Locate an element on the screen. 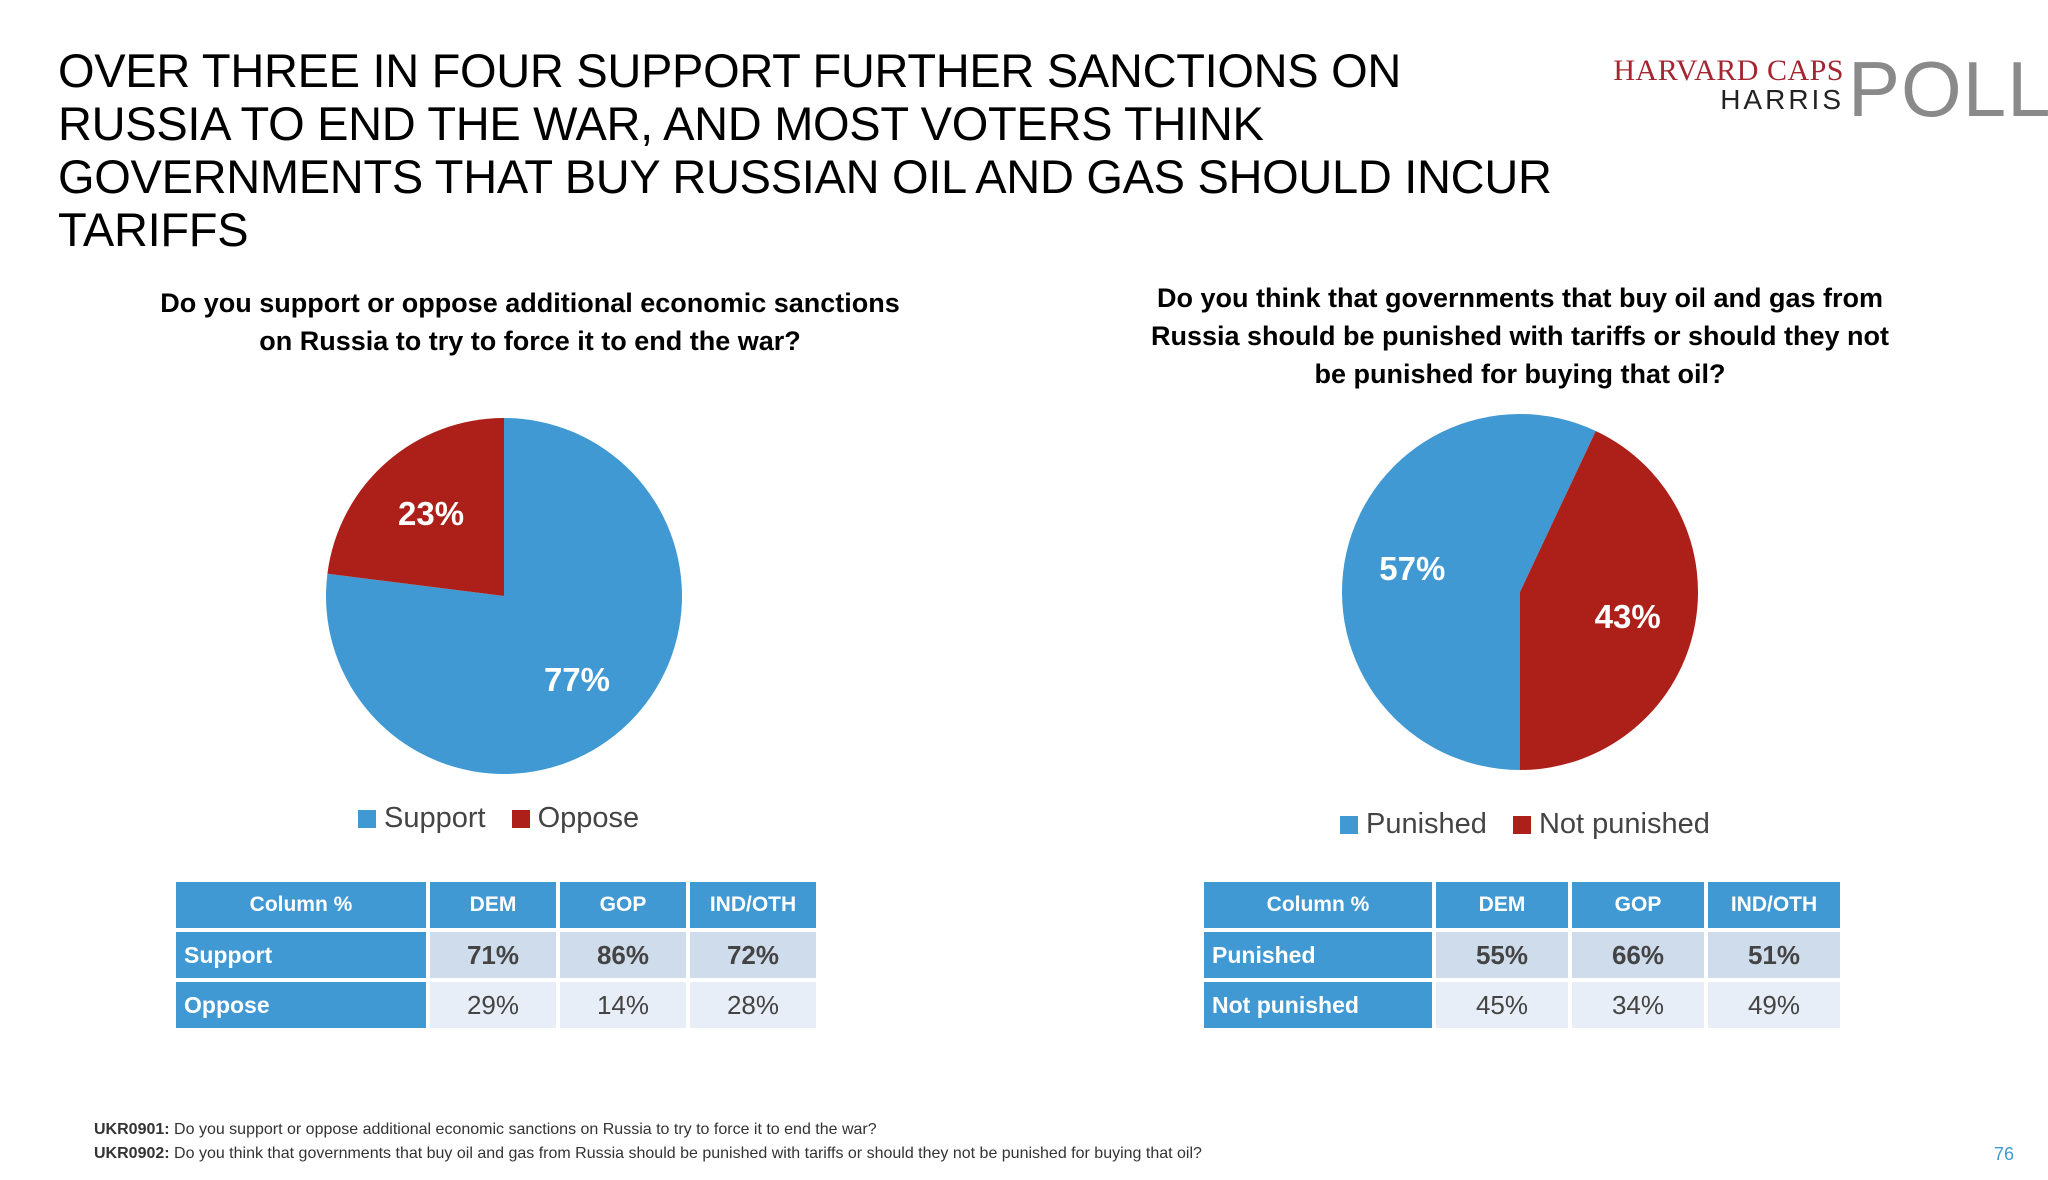  pie-slice-punished is located at coordinates (1469, 592).